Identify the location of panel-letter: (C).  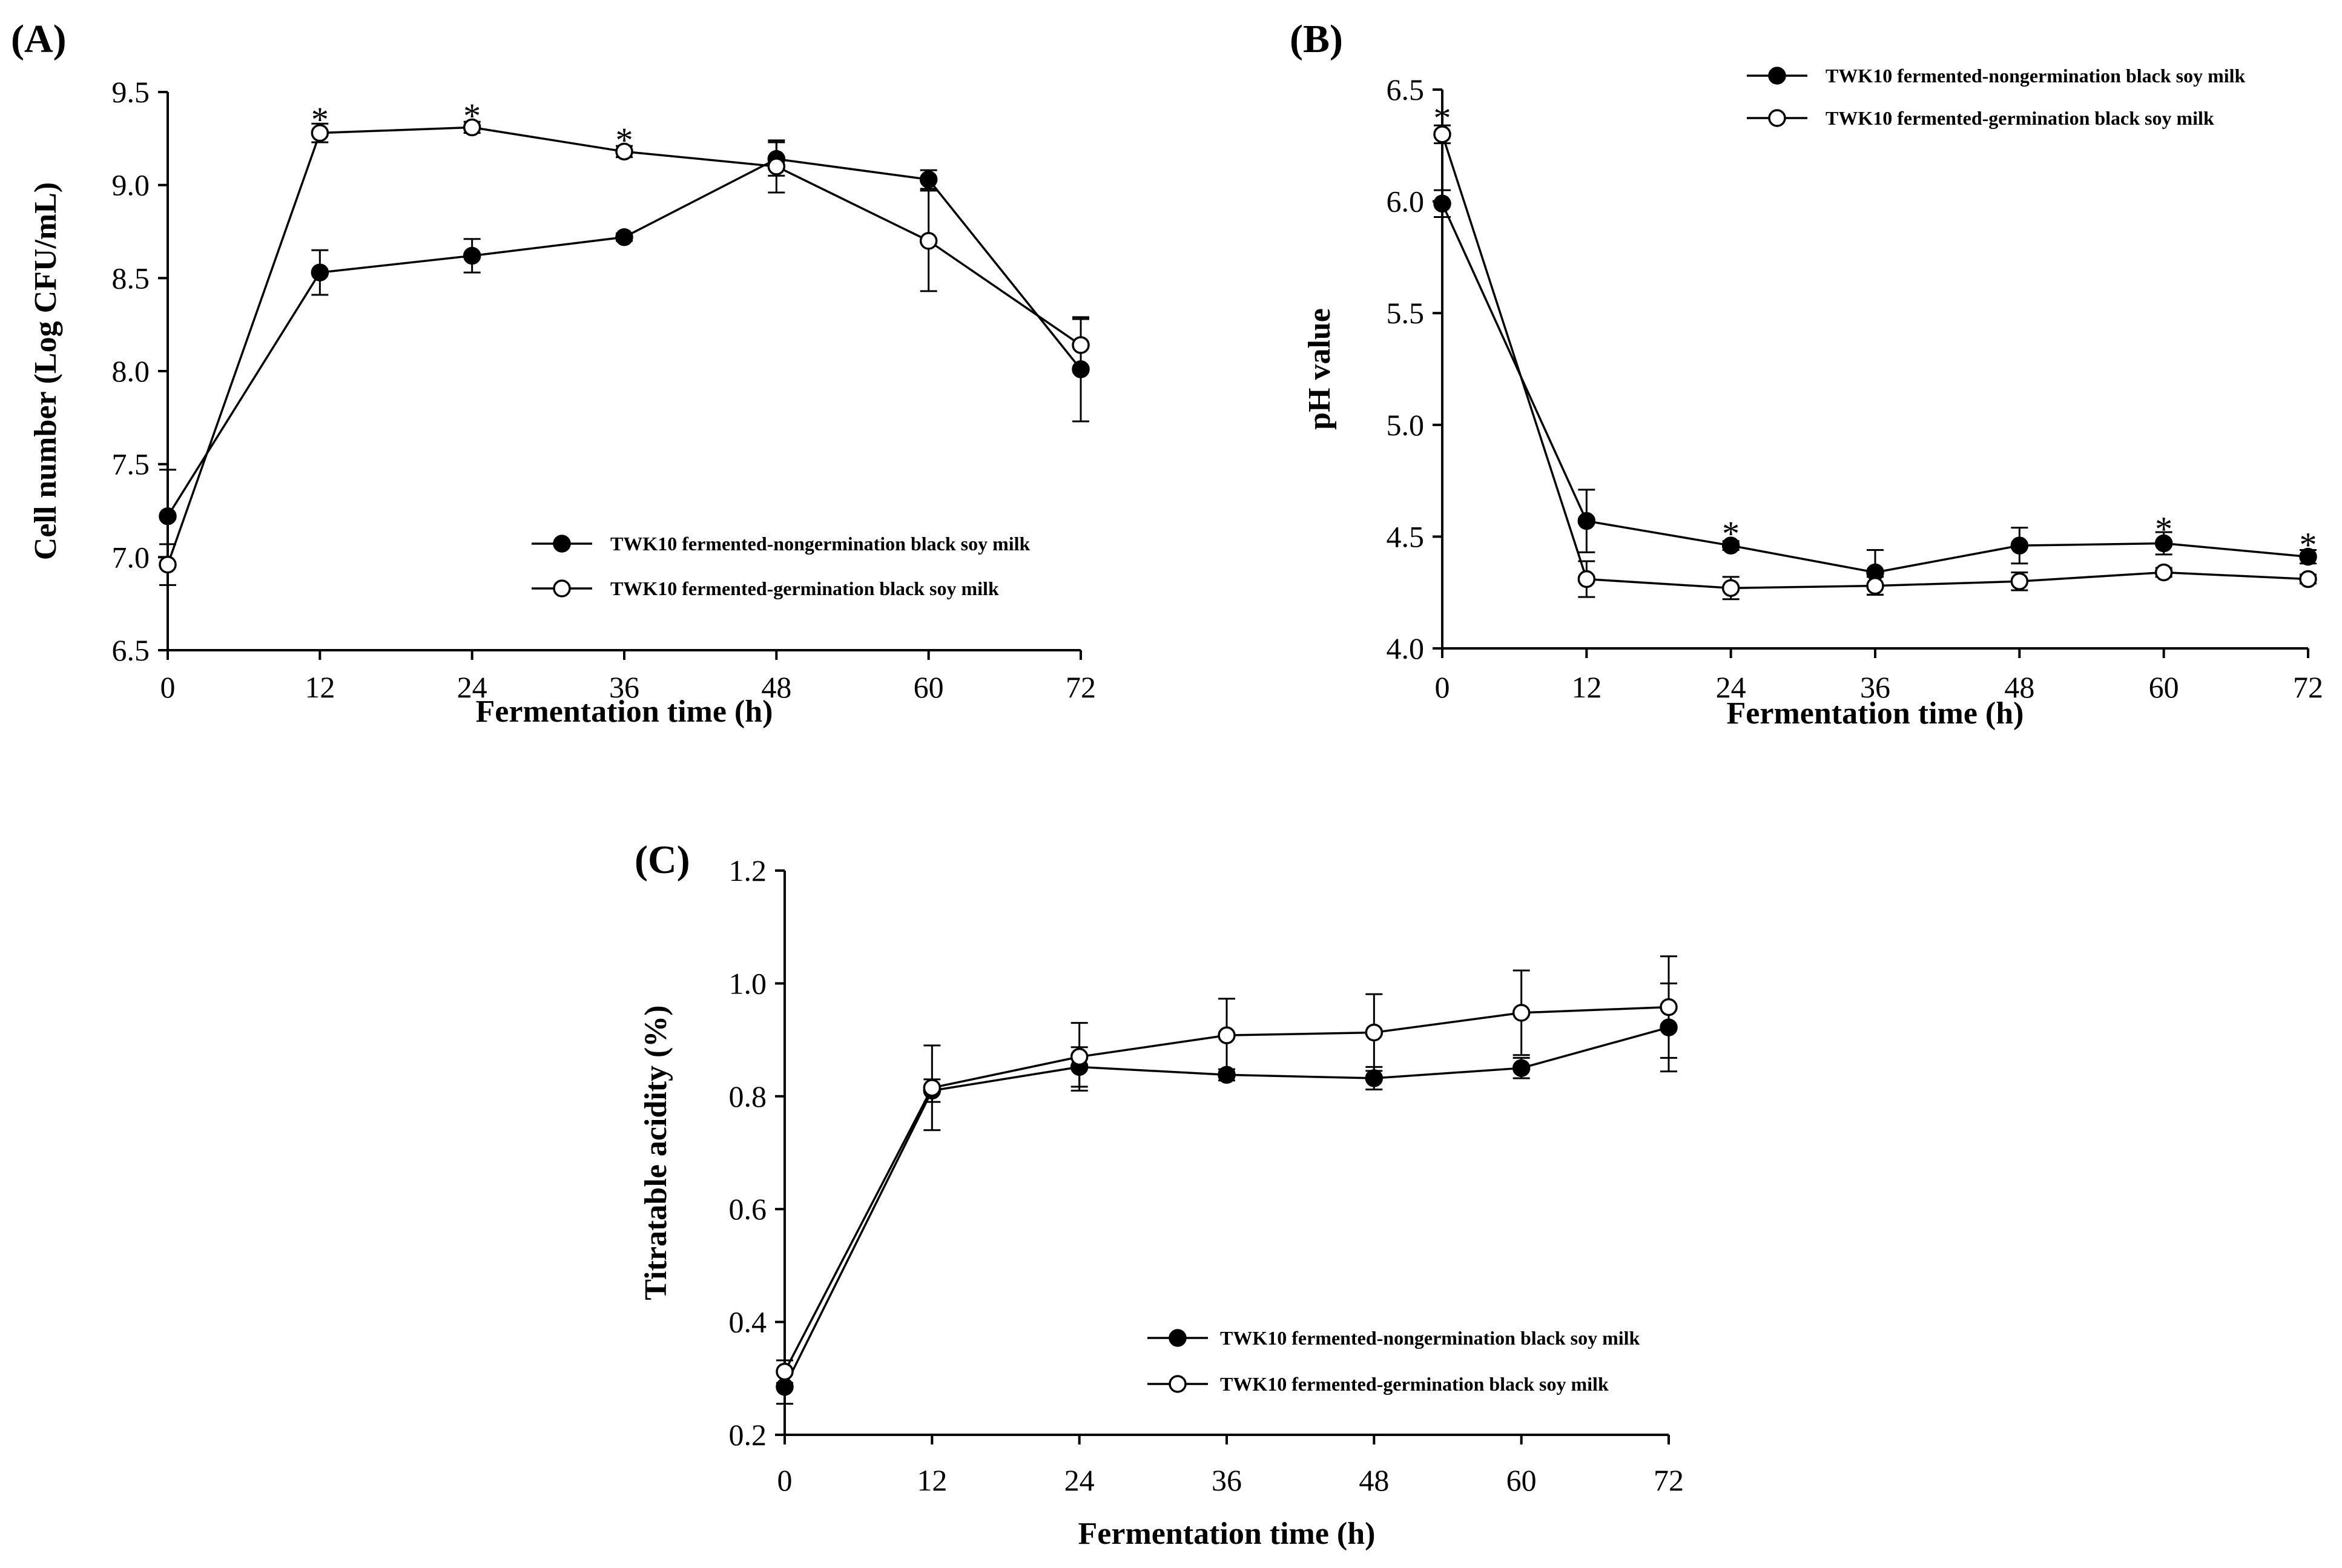
(662, 860).